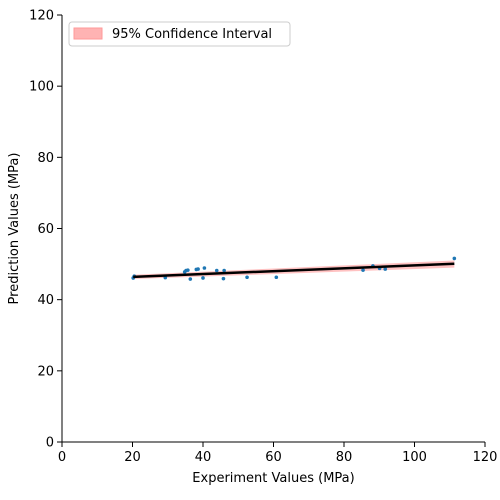 This screenshot has height=500, width=500. Describe the element at coordinates (203, 457) in the screenshot. I see `x-tick-label: 40` at that location.